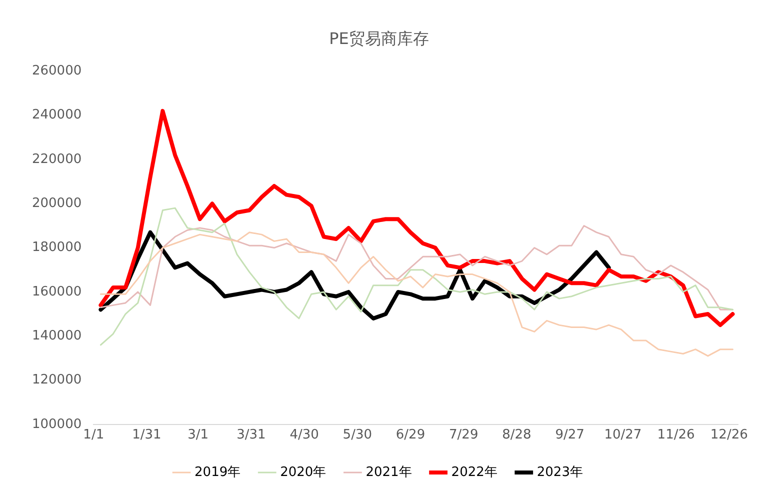 This screenshot has height=497, width=758. What do you see at coordinates (217, 472) in the screenshot?
I see `legend-label: 2019年` at bounding box center [217, 472].